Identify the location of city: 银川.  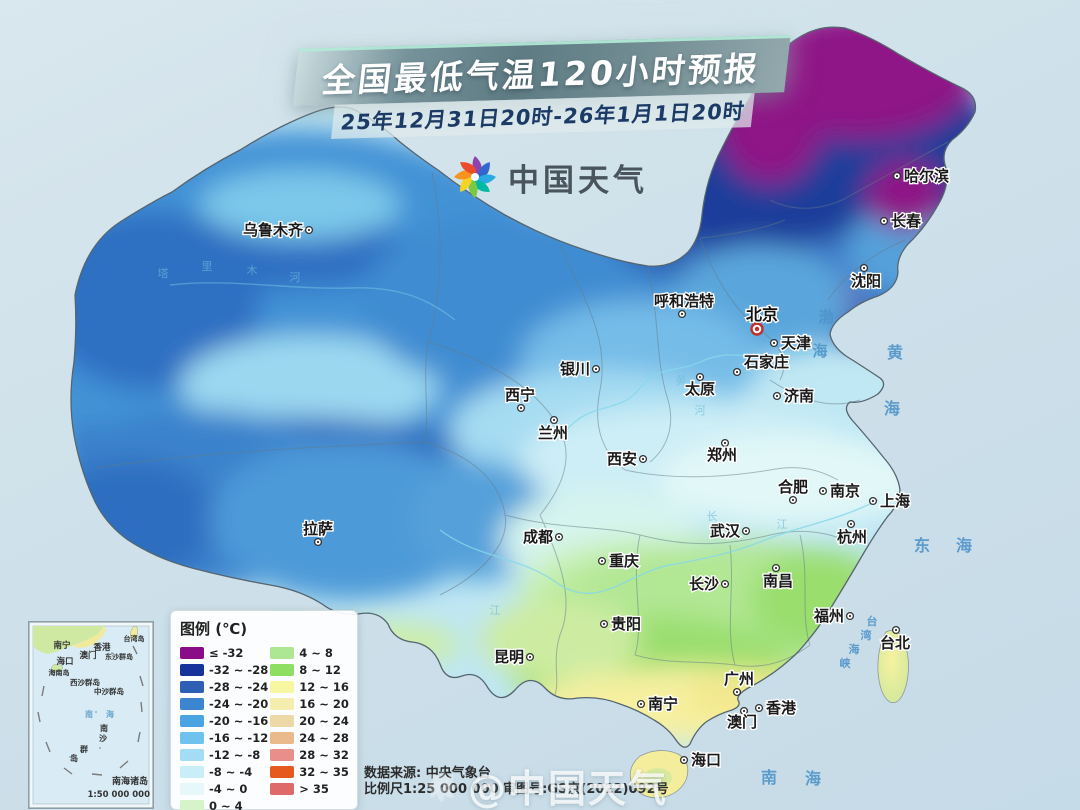
(580, 369).